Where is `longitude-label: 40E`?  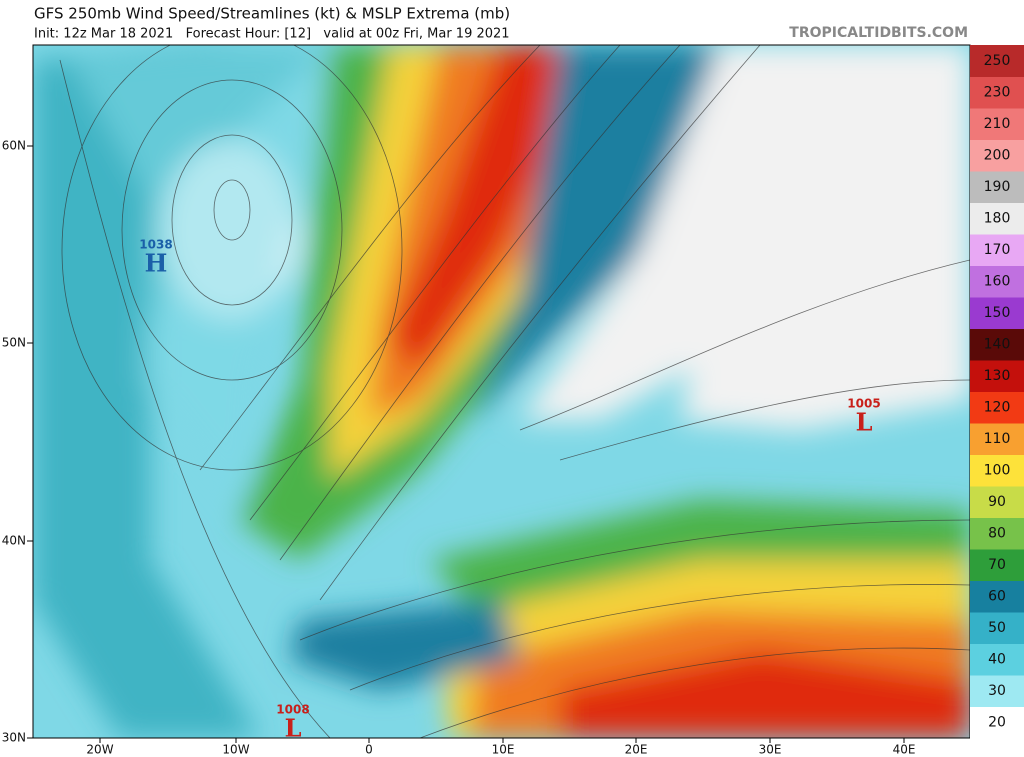 longitude-label: 40E is located at coordinates (904, 750).